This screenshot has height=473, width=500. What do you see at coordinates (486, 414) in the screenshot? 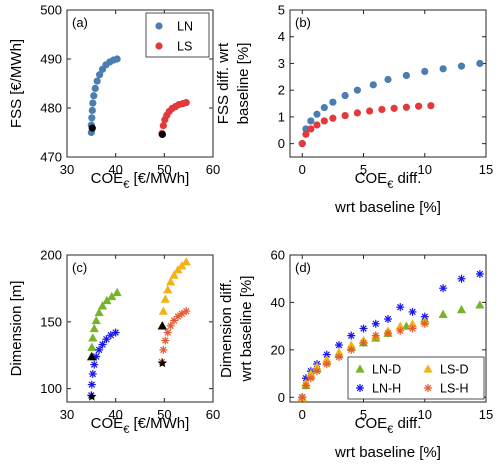
I see `x-tick-label: 15` at bounding box center [486, 414].